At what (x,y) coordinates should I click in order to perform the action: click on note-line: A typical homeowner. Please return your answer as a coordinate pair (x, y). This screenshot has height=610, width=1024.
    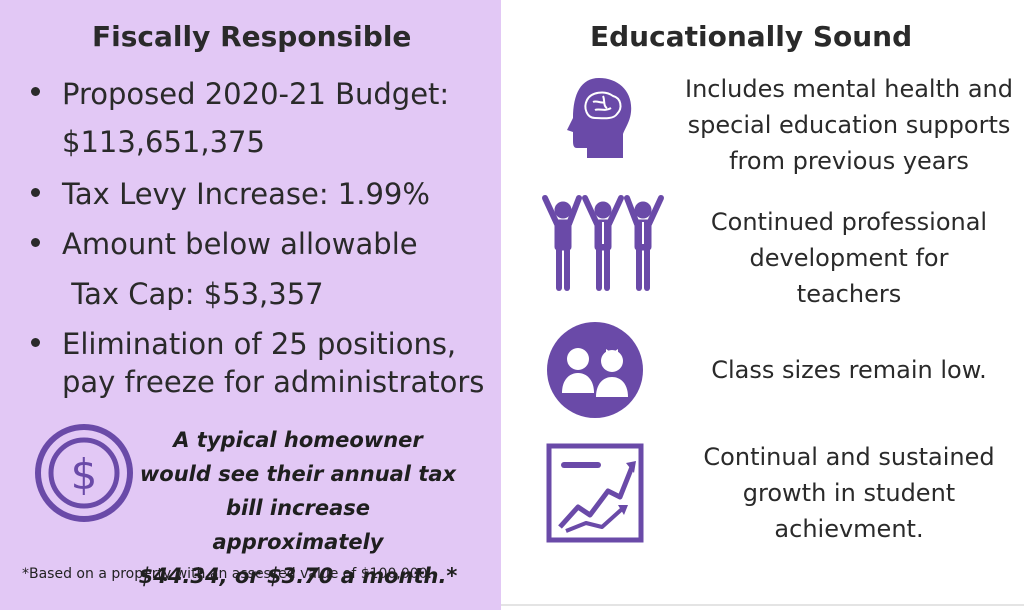
    Looking at the image, I should click on (298, 440).